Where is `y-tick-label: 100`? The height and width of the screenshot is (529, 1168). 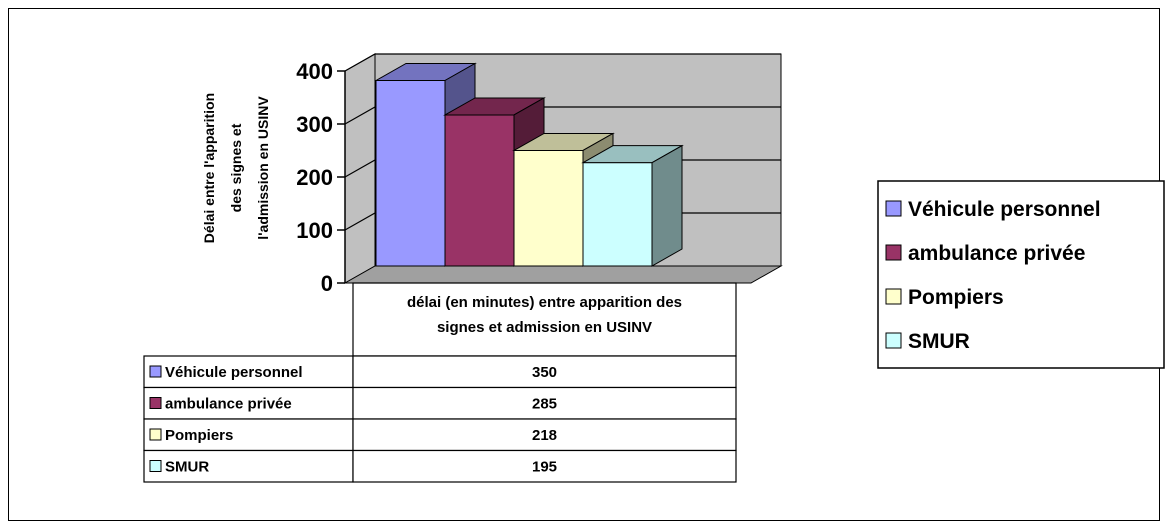 y-tick-label: 100 is located at coordinates (314, 230).